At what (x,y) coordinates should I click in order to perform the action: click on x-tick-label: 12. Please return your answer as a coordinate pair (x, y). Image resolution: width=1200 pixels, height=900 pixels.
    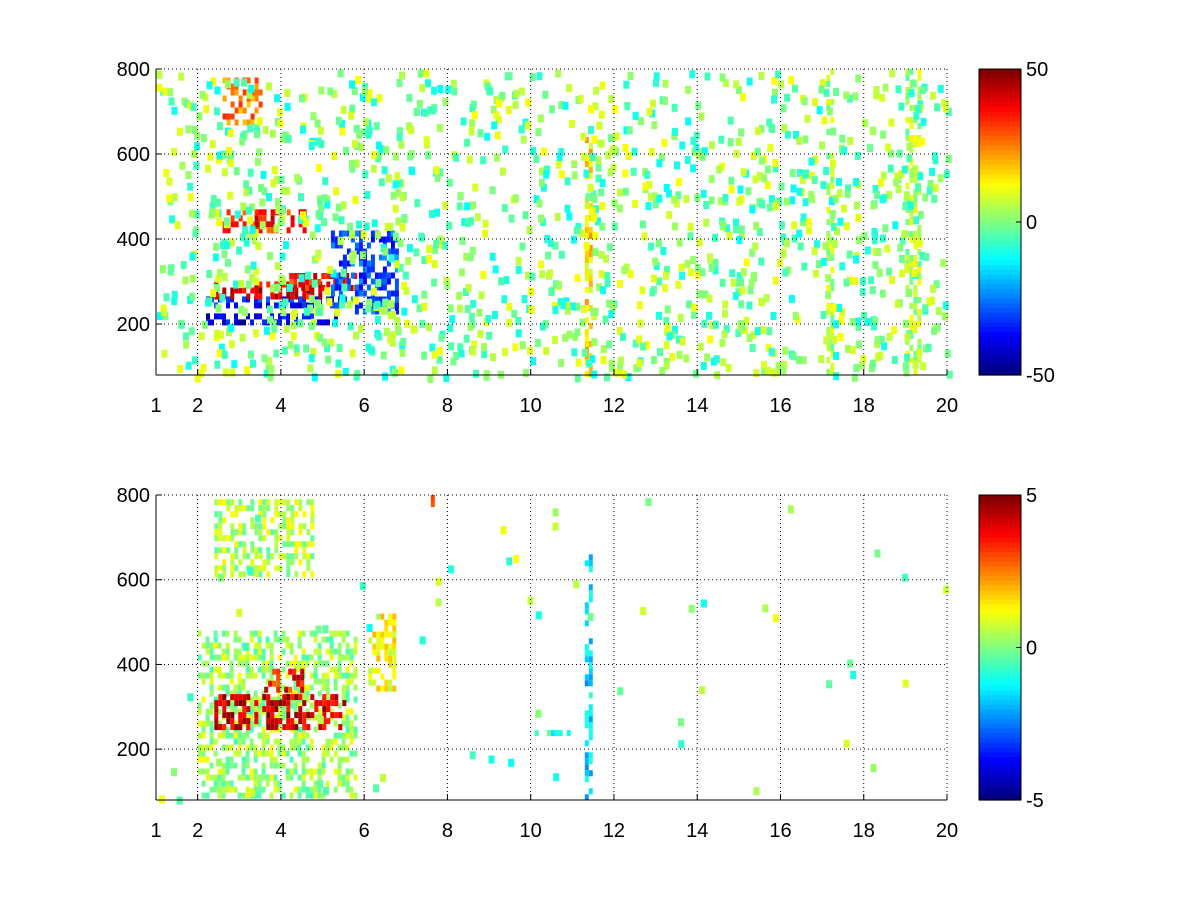
    Looking at the image, I should click on (614, 406).